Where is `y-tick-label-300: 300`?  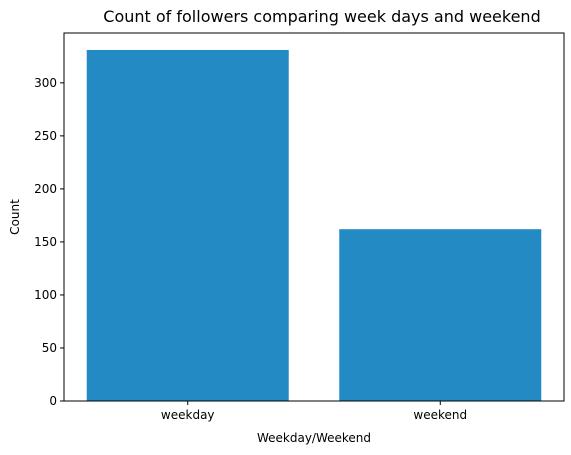
y-tick-label-300: 300 is located at coordinates (45, 83).